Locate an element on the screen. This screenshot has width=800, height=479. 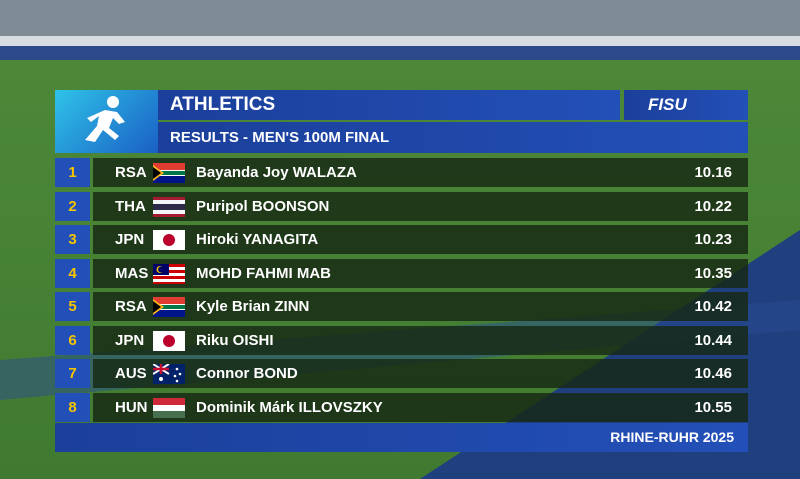
rank-cell: 5 is located at coordinates (72, 306).